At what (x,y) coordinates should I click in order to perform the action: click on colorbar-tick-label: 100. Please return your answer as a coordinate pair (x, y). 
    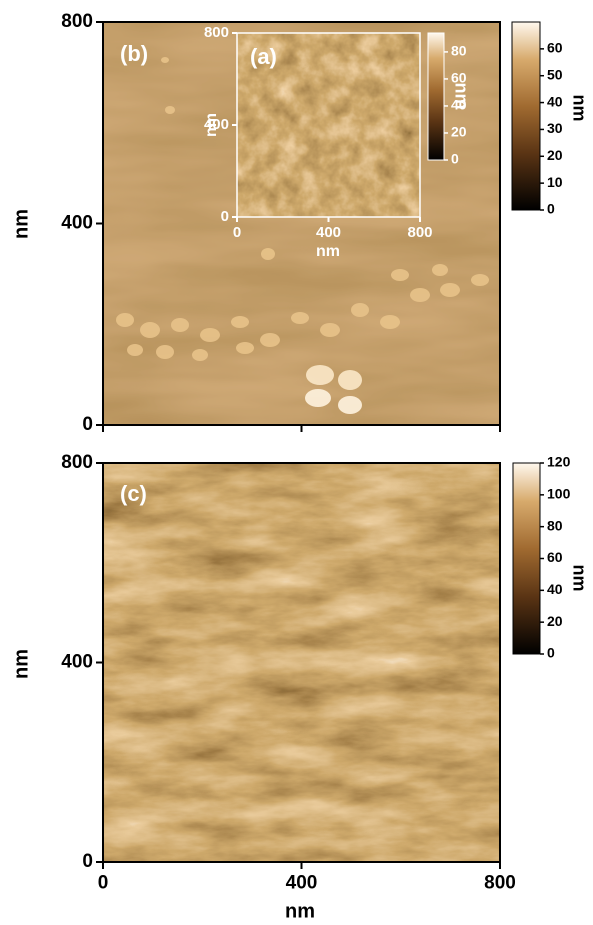
    Looking at the image, I should click on (559, 494).